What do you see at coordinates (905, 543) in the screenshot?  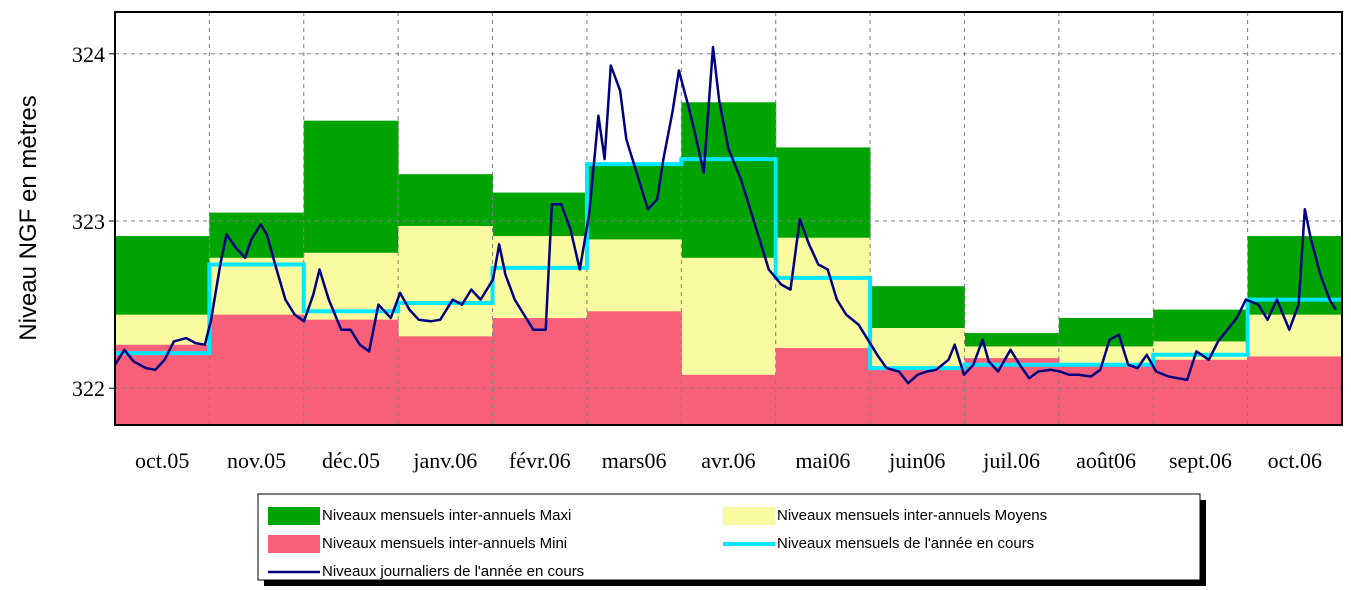 I see `legend-label: Niveaux mensuels de l'année en cours` at bounding box center [905, 543].